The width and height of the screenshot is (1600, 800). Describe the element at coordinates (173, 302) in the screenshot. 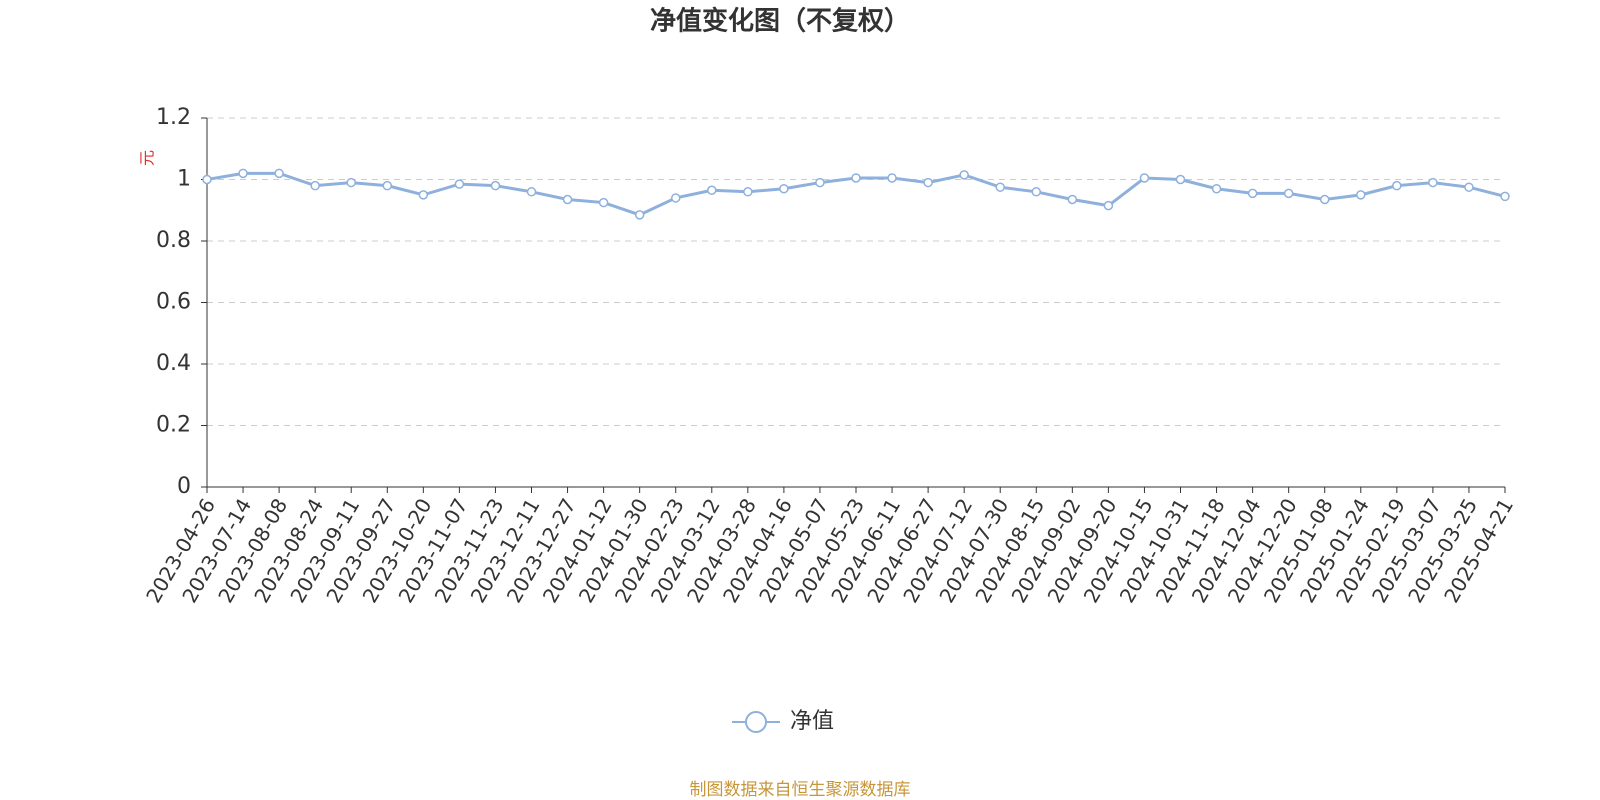

I see `y-tick-label: 0.6` at that location.